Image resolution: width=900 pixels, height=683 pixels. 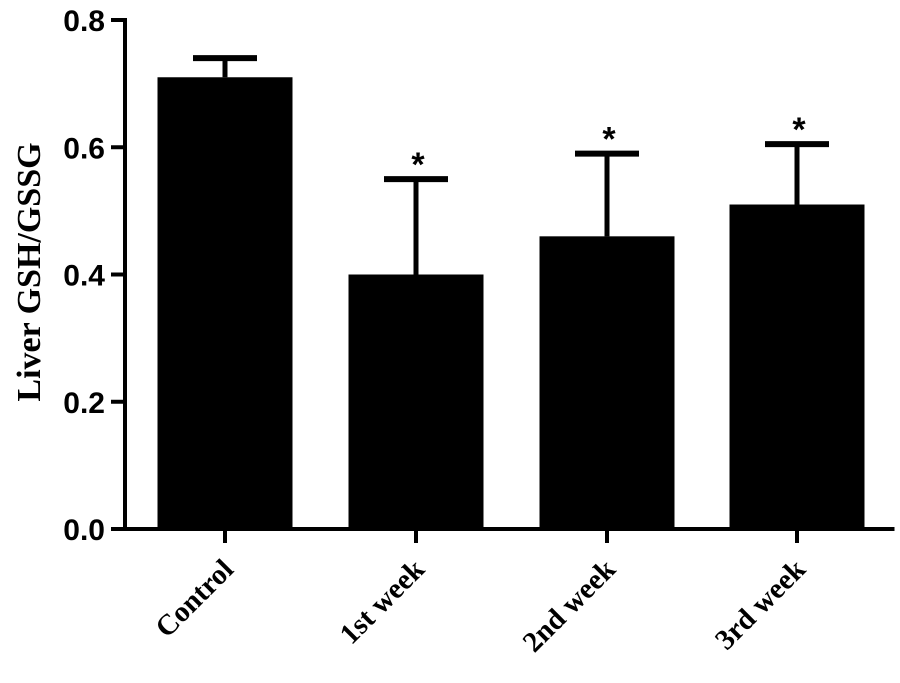 I want to click on x-tick-label: 1st week, so click(x=383, y=602).